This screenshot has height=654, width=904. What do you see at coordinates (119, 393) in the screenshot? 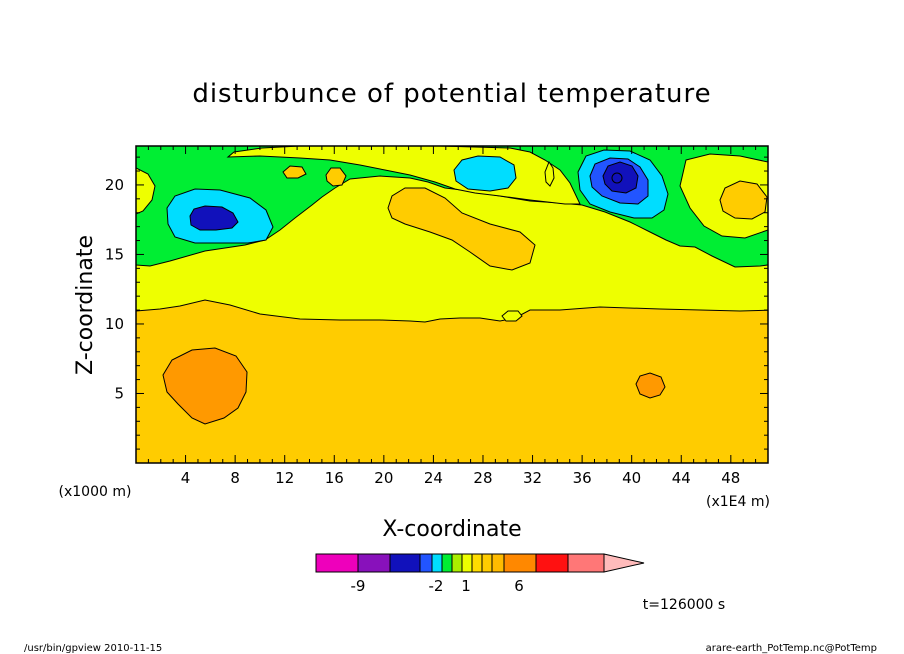
I see `y-tick-label: 5` at bounding box center [119, 393].